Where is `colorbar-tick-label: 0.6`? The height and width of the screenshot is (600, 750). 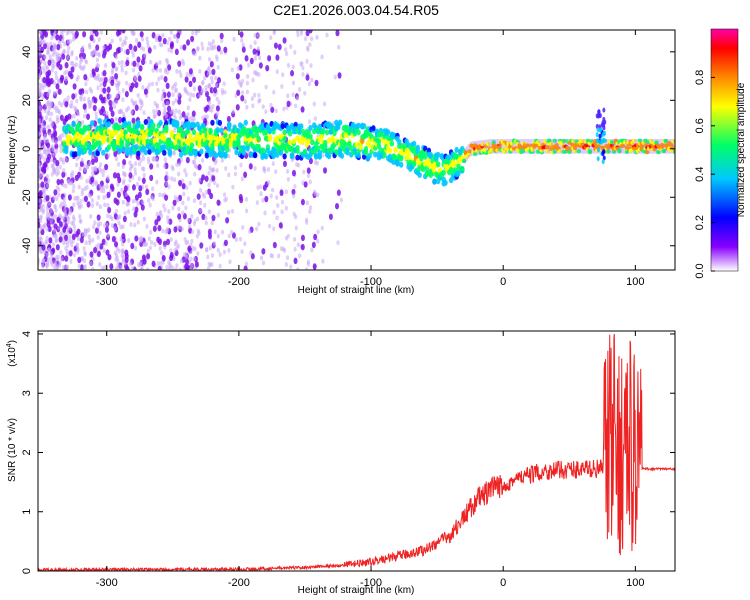
colorbar-tick-label: 0.6 is located at coordinates (700, 125).